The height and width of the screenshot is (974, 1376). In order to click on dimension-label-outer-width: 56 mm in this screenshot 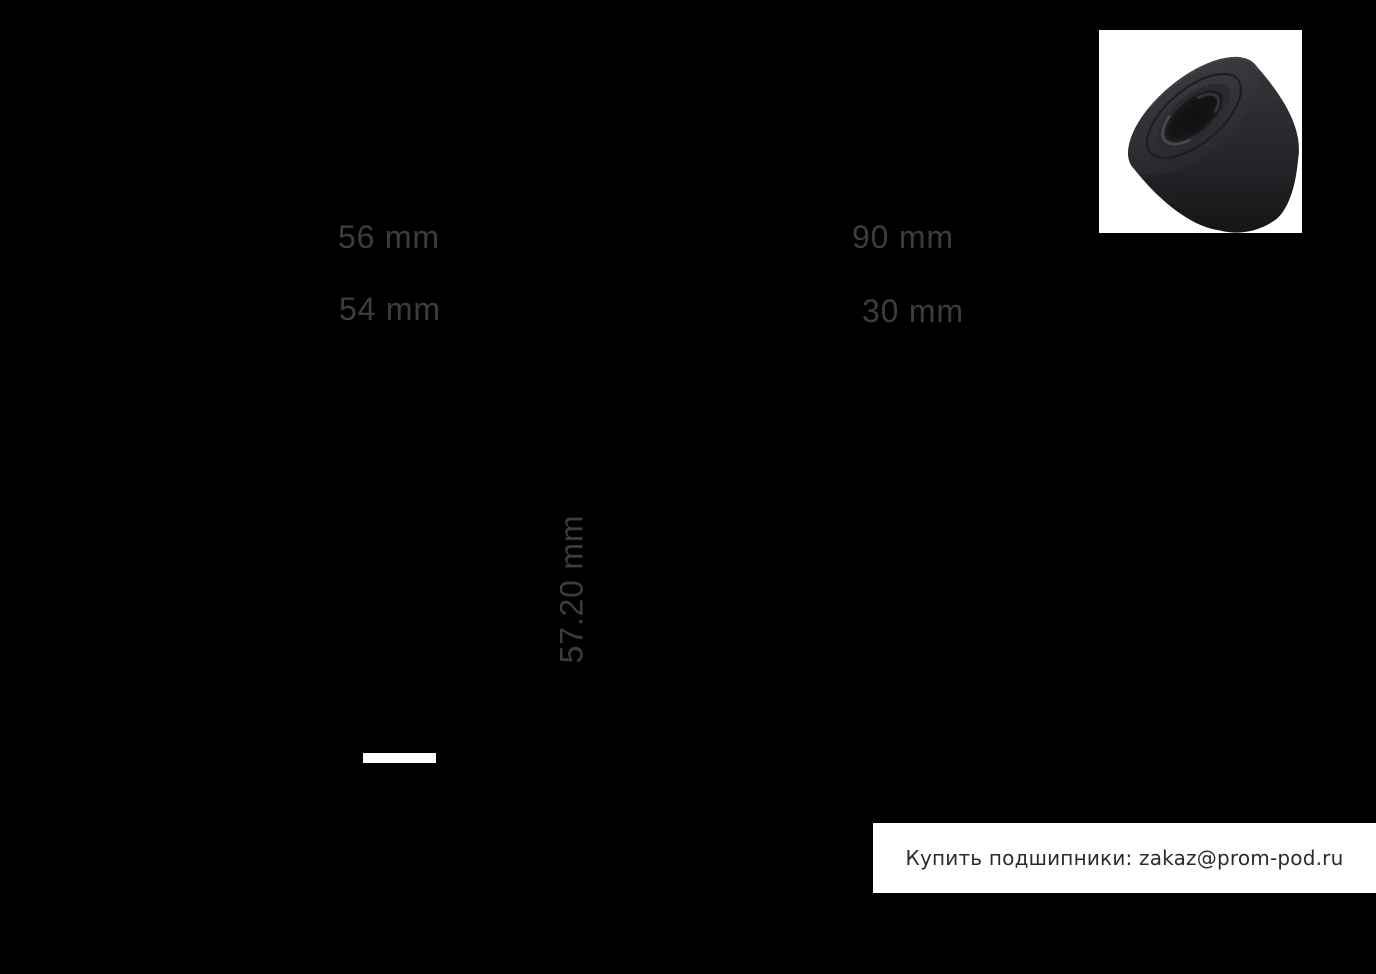, I will do `click(389, 237)`.